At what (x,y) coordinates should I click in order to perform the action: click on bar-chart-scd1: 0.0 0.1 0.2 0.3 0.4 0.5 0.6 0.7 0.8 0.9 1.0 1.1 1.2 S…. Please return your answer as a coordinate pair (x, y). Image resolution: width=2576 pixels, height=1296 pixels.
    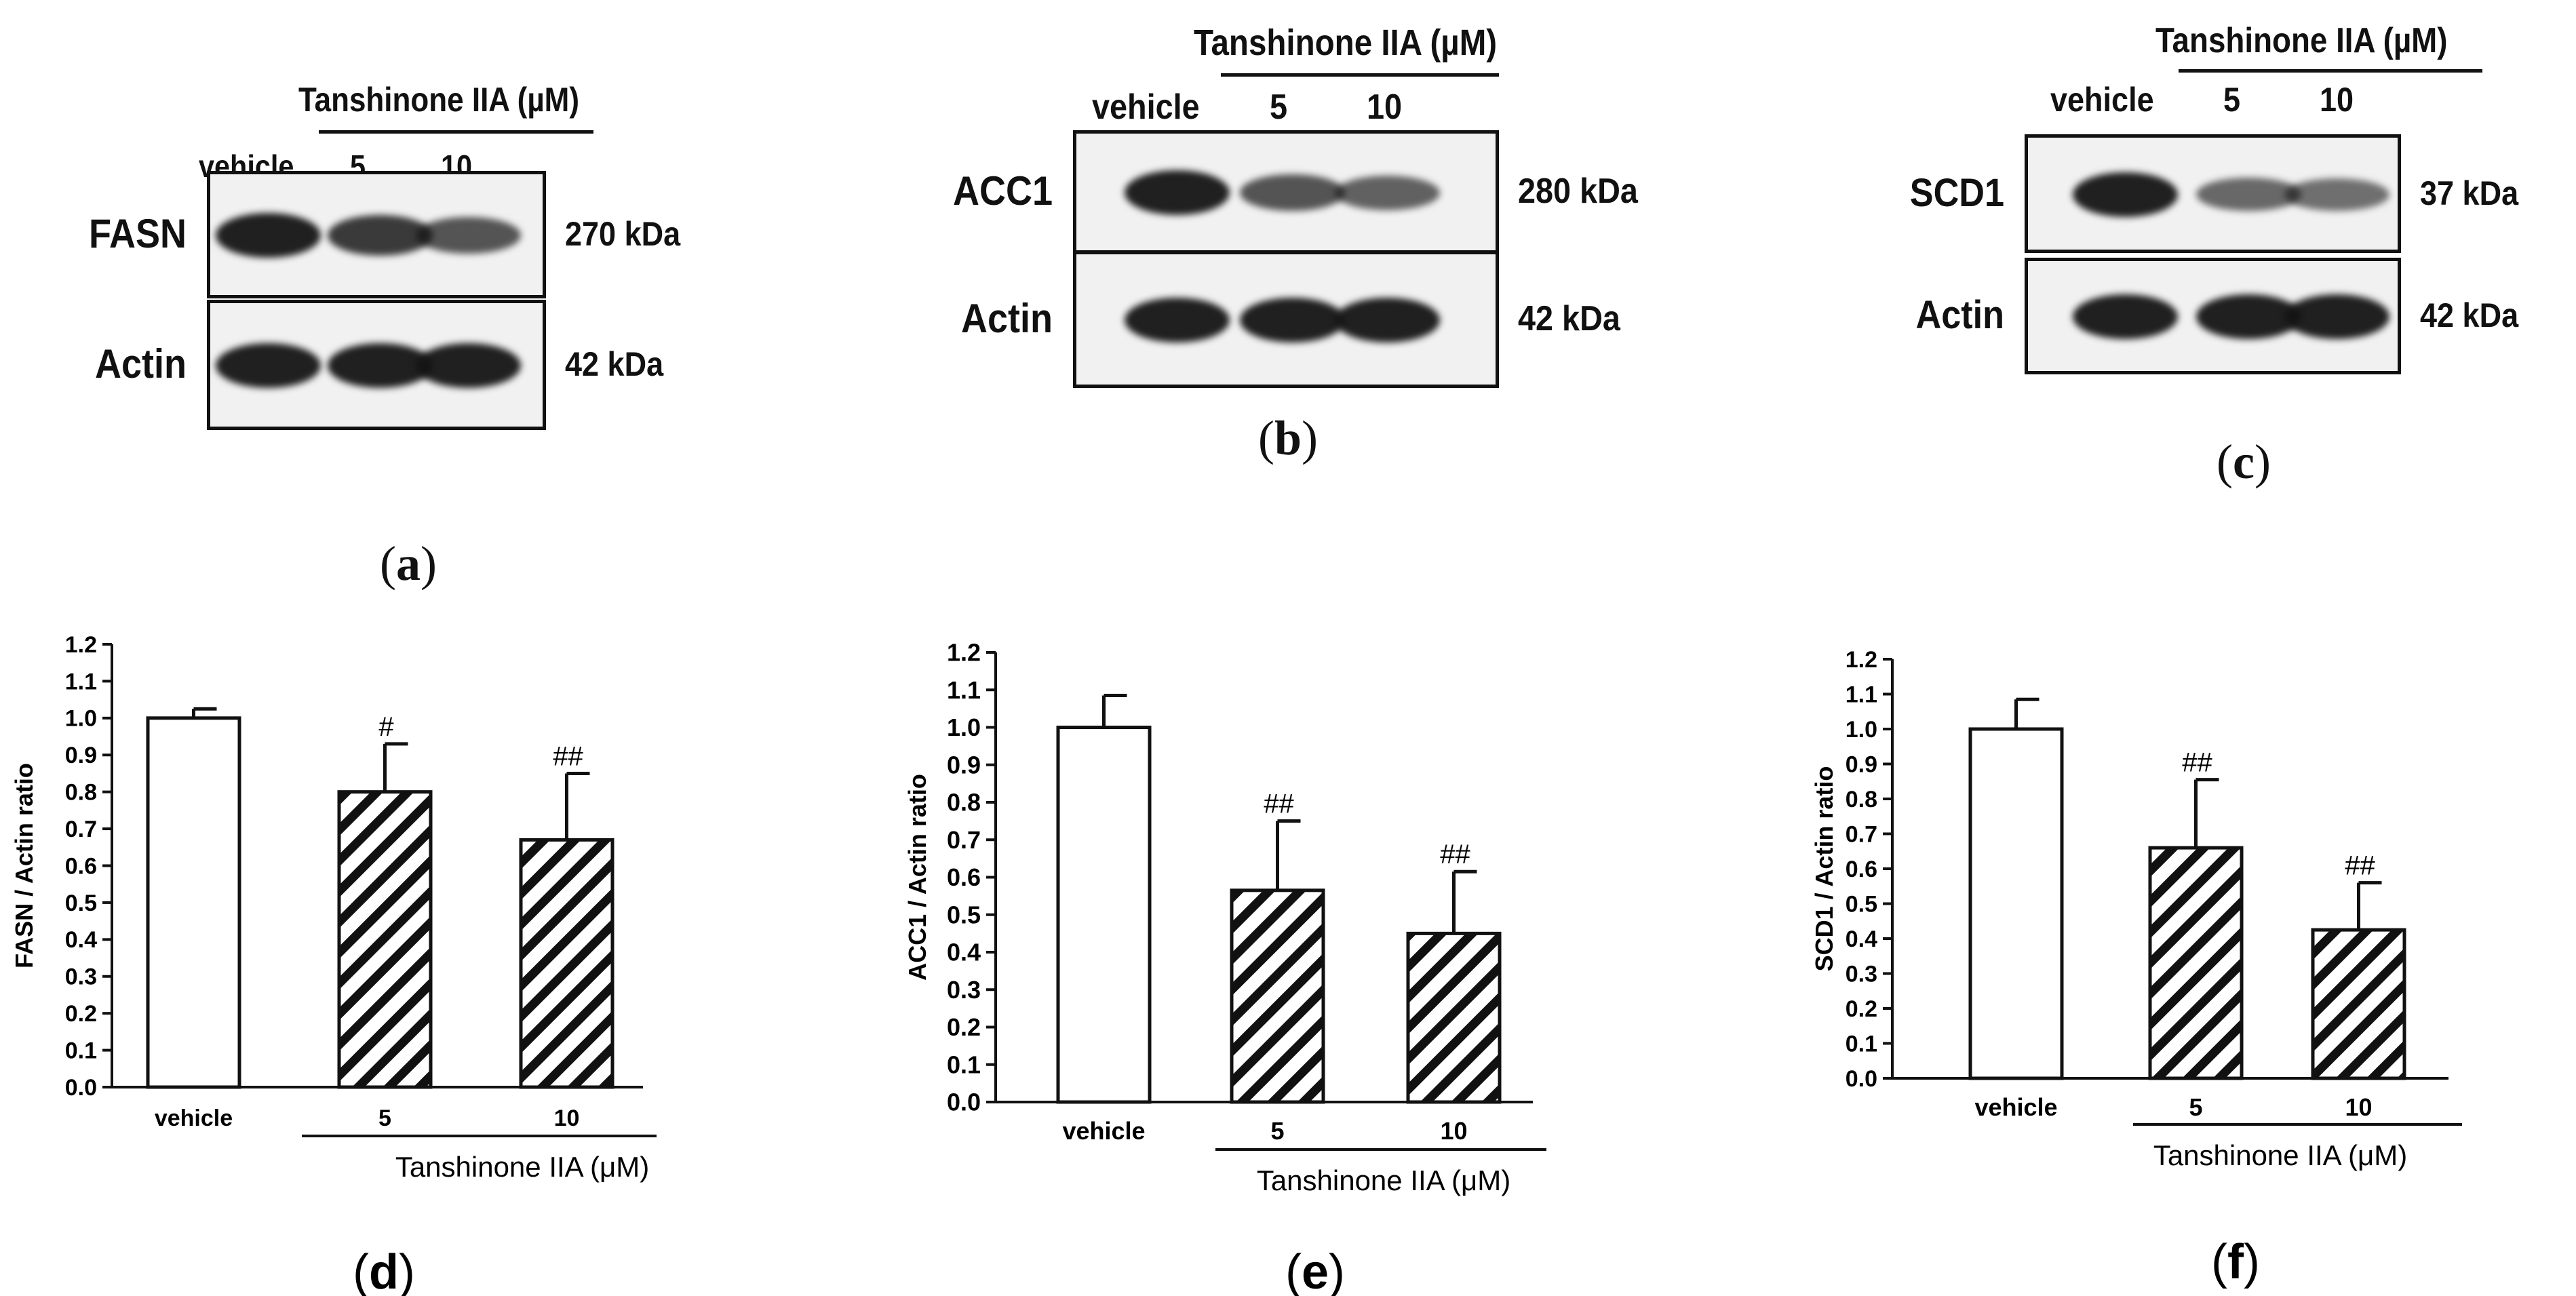
    Looking at the image, I should click on (2136, 968).